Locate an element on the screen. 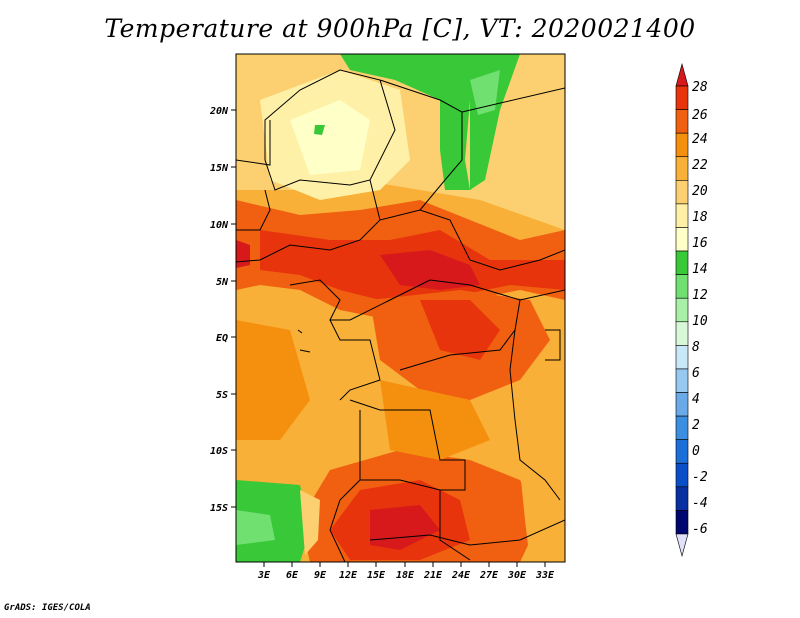 The width and height of the screenshot is (800, 618). colorbar-label: -2 is located at coordinates (700, 477).